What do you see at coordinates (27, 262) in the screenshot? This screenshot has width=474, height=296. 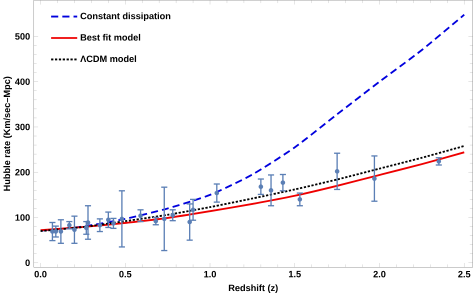 I see `y-tick-label: 0` at bounding box center [27, 262].